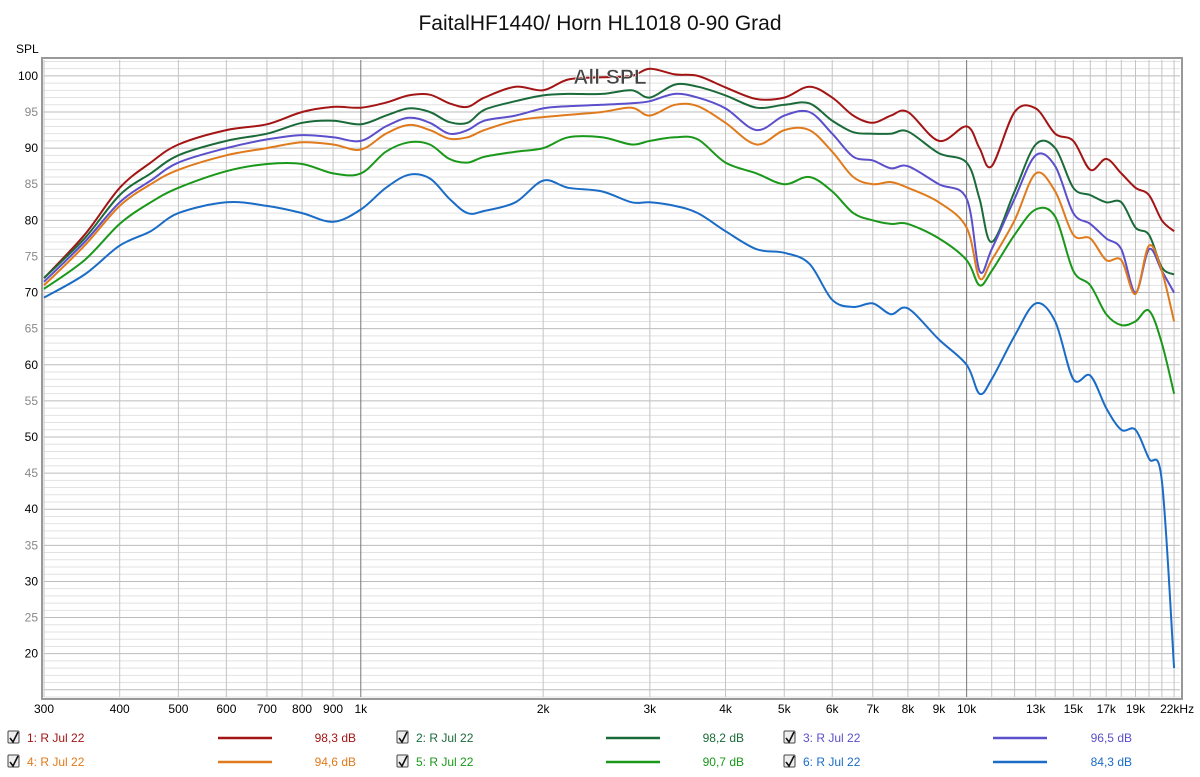  Describe the element at coordinates (56, 738) in the screenshot. I see `legend-label: 1: R Jul 22` at that location.